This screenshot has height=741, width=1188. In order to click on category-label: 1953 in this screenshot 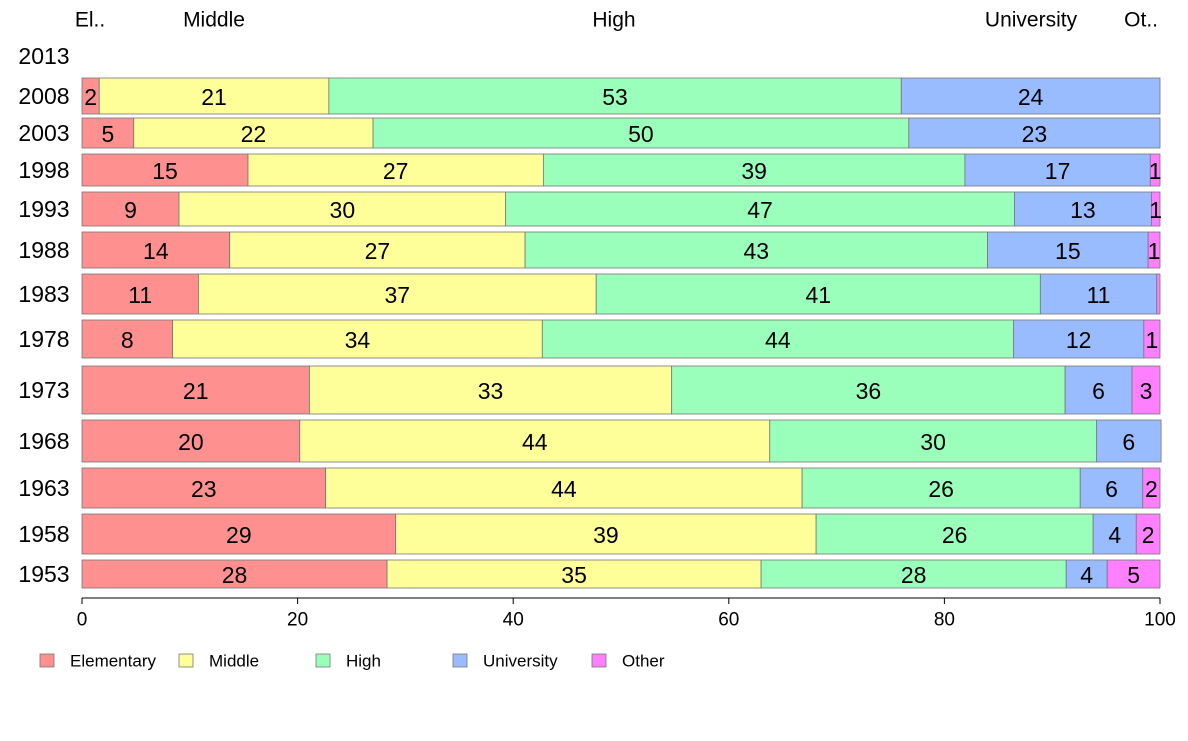, I will do `click(43, 574)`.